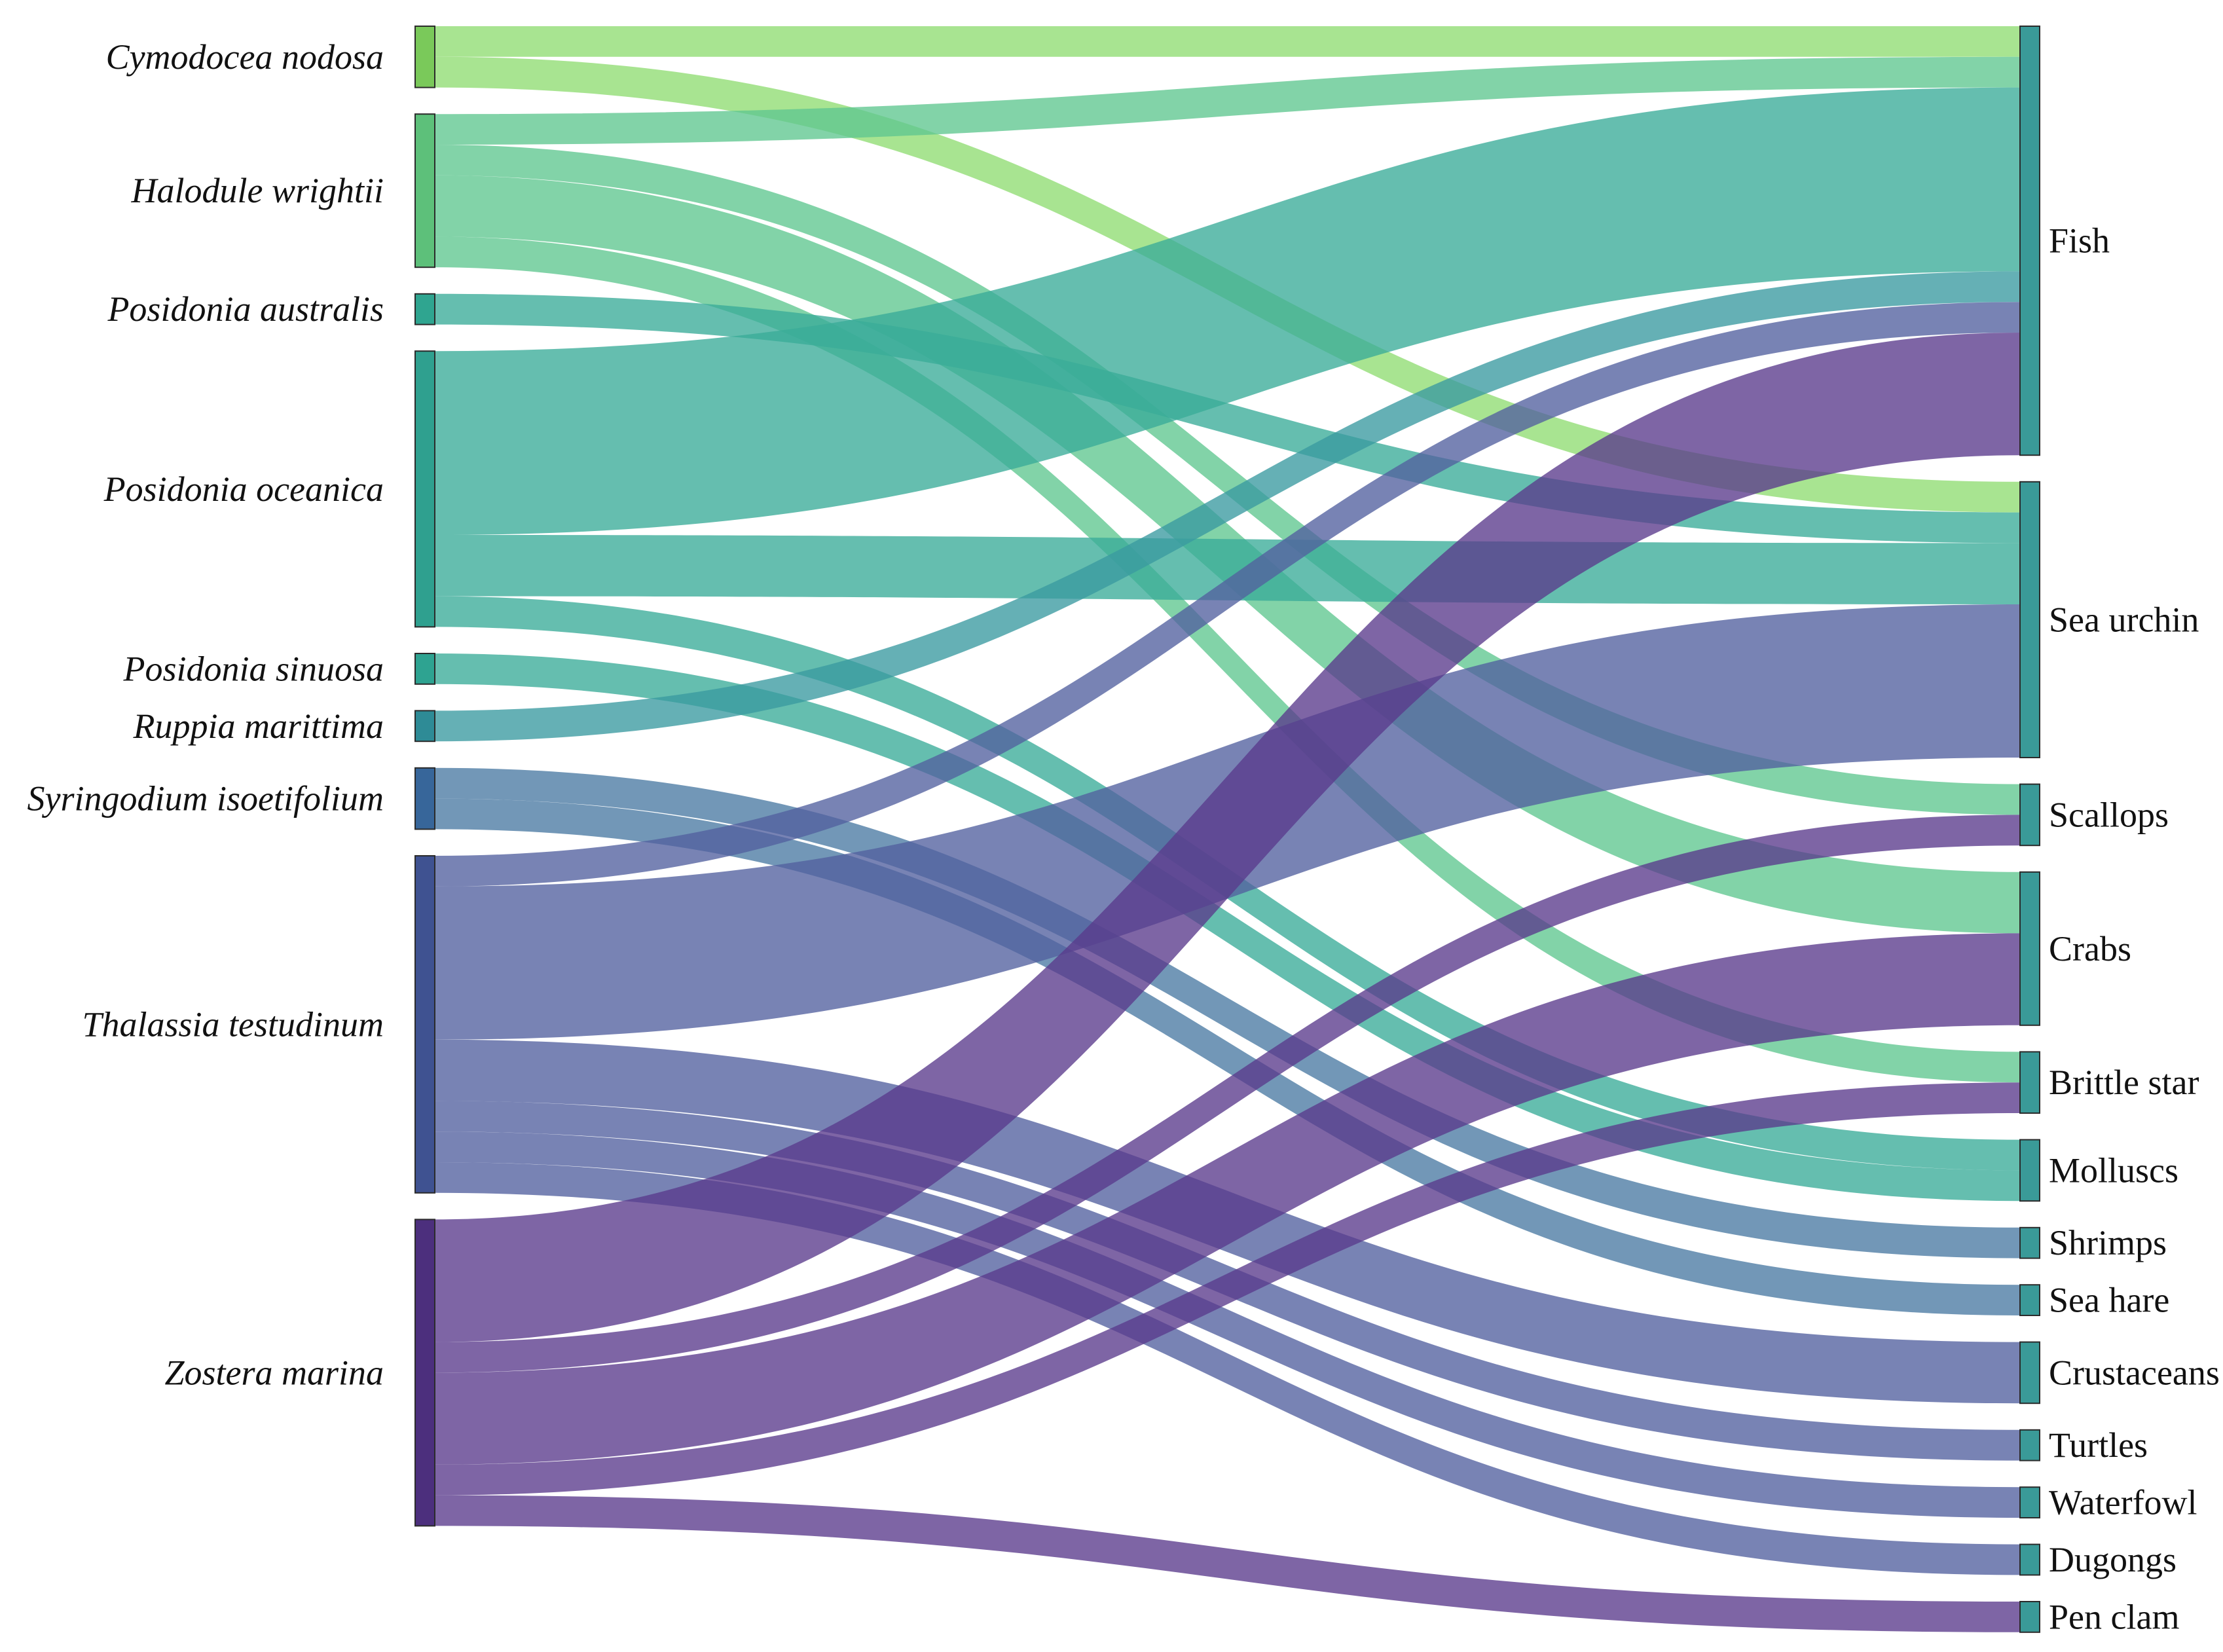  I want to click on source-label-posidonia-australis: Posidonia australis, so click(246, 309).